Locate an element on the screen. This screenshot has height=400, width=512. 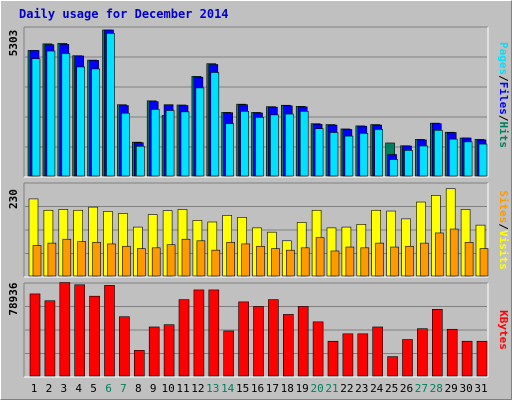
x-tick-label: 7 is located at coordinates (123, 388).